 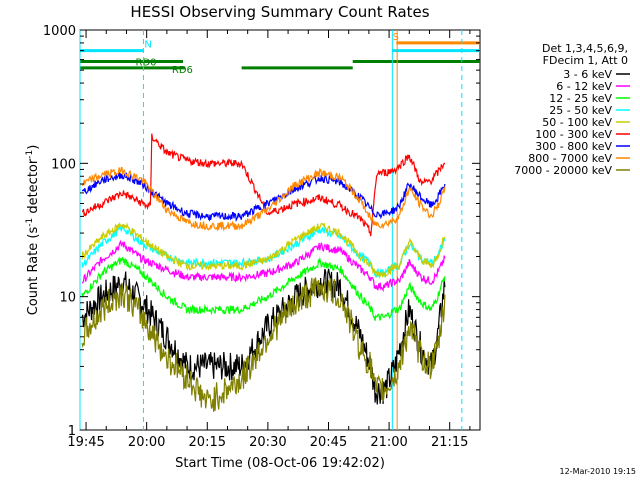 What do you see at coordinates (146, 442) in the screenshot?
I see `x-tick-label-20-00: 20:00` at bounding box center [146, 442].